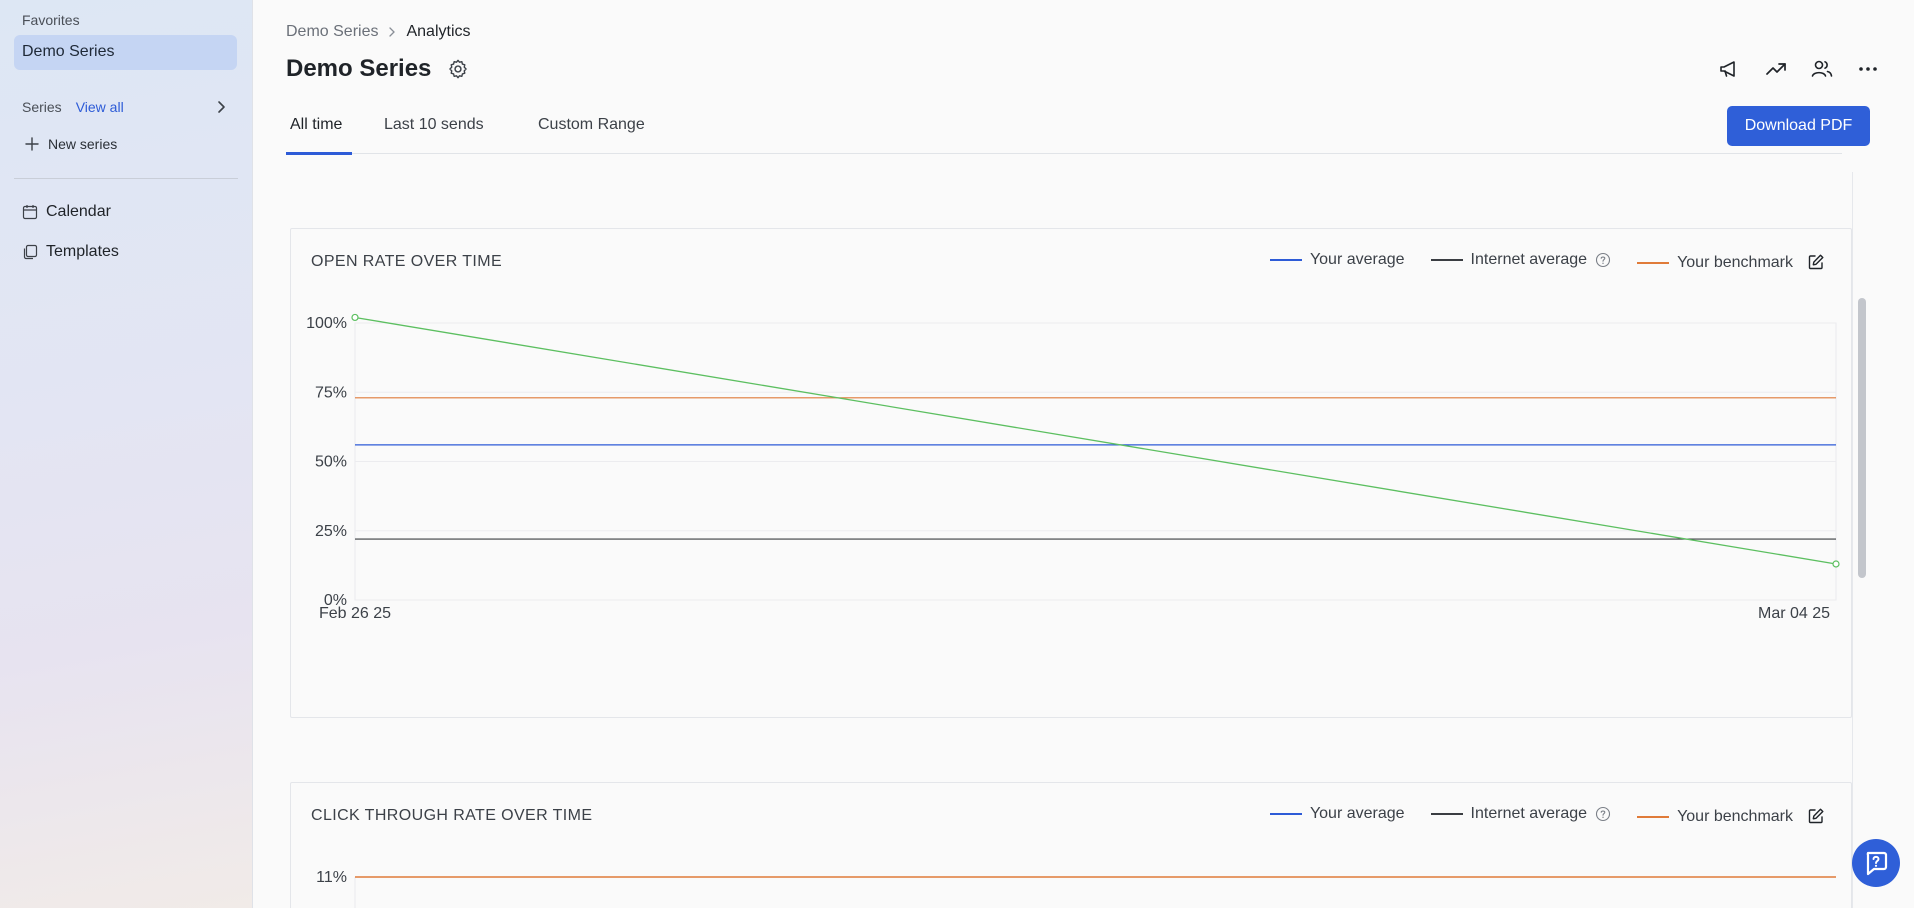 The height and width of the screenshot is (908, 1914). Describe the element at coordinates (1799, 69) in the screenshot. I see `header-toolbar` at that location.